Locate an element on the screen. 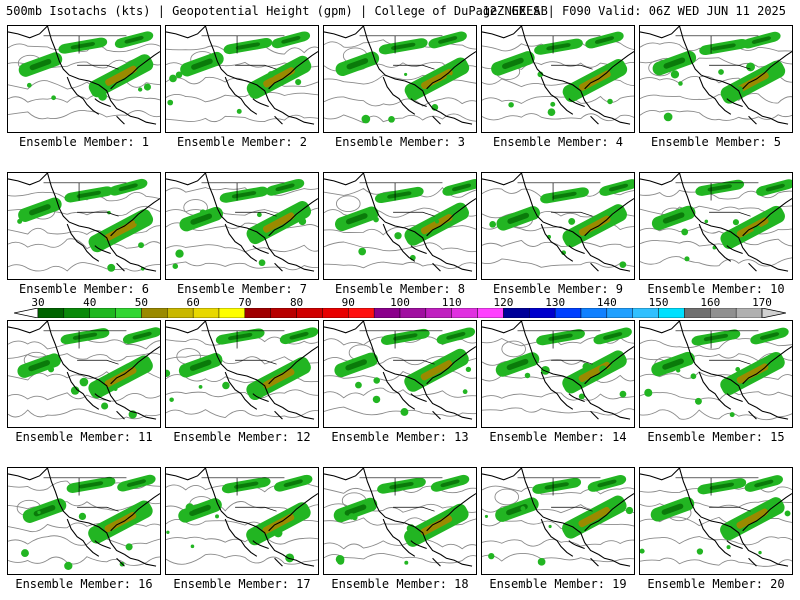 The height and width of the screenshot is (600, 800). ensemble-member-label: Ensemble Member: 11 is located at coordinates (84, 437).